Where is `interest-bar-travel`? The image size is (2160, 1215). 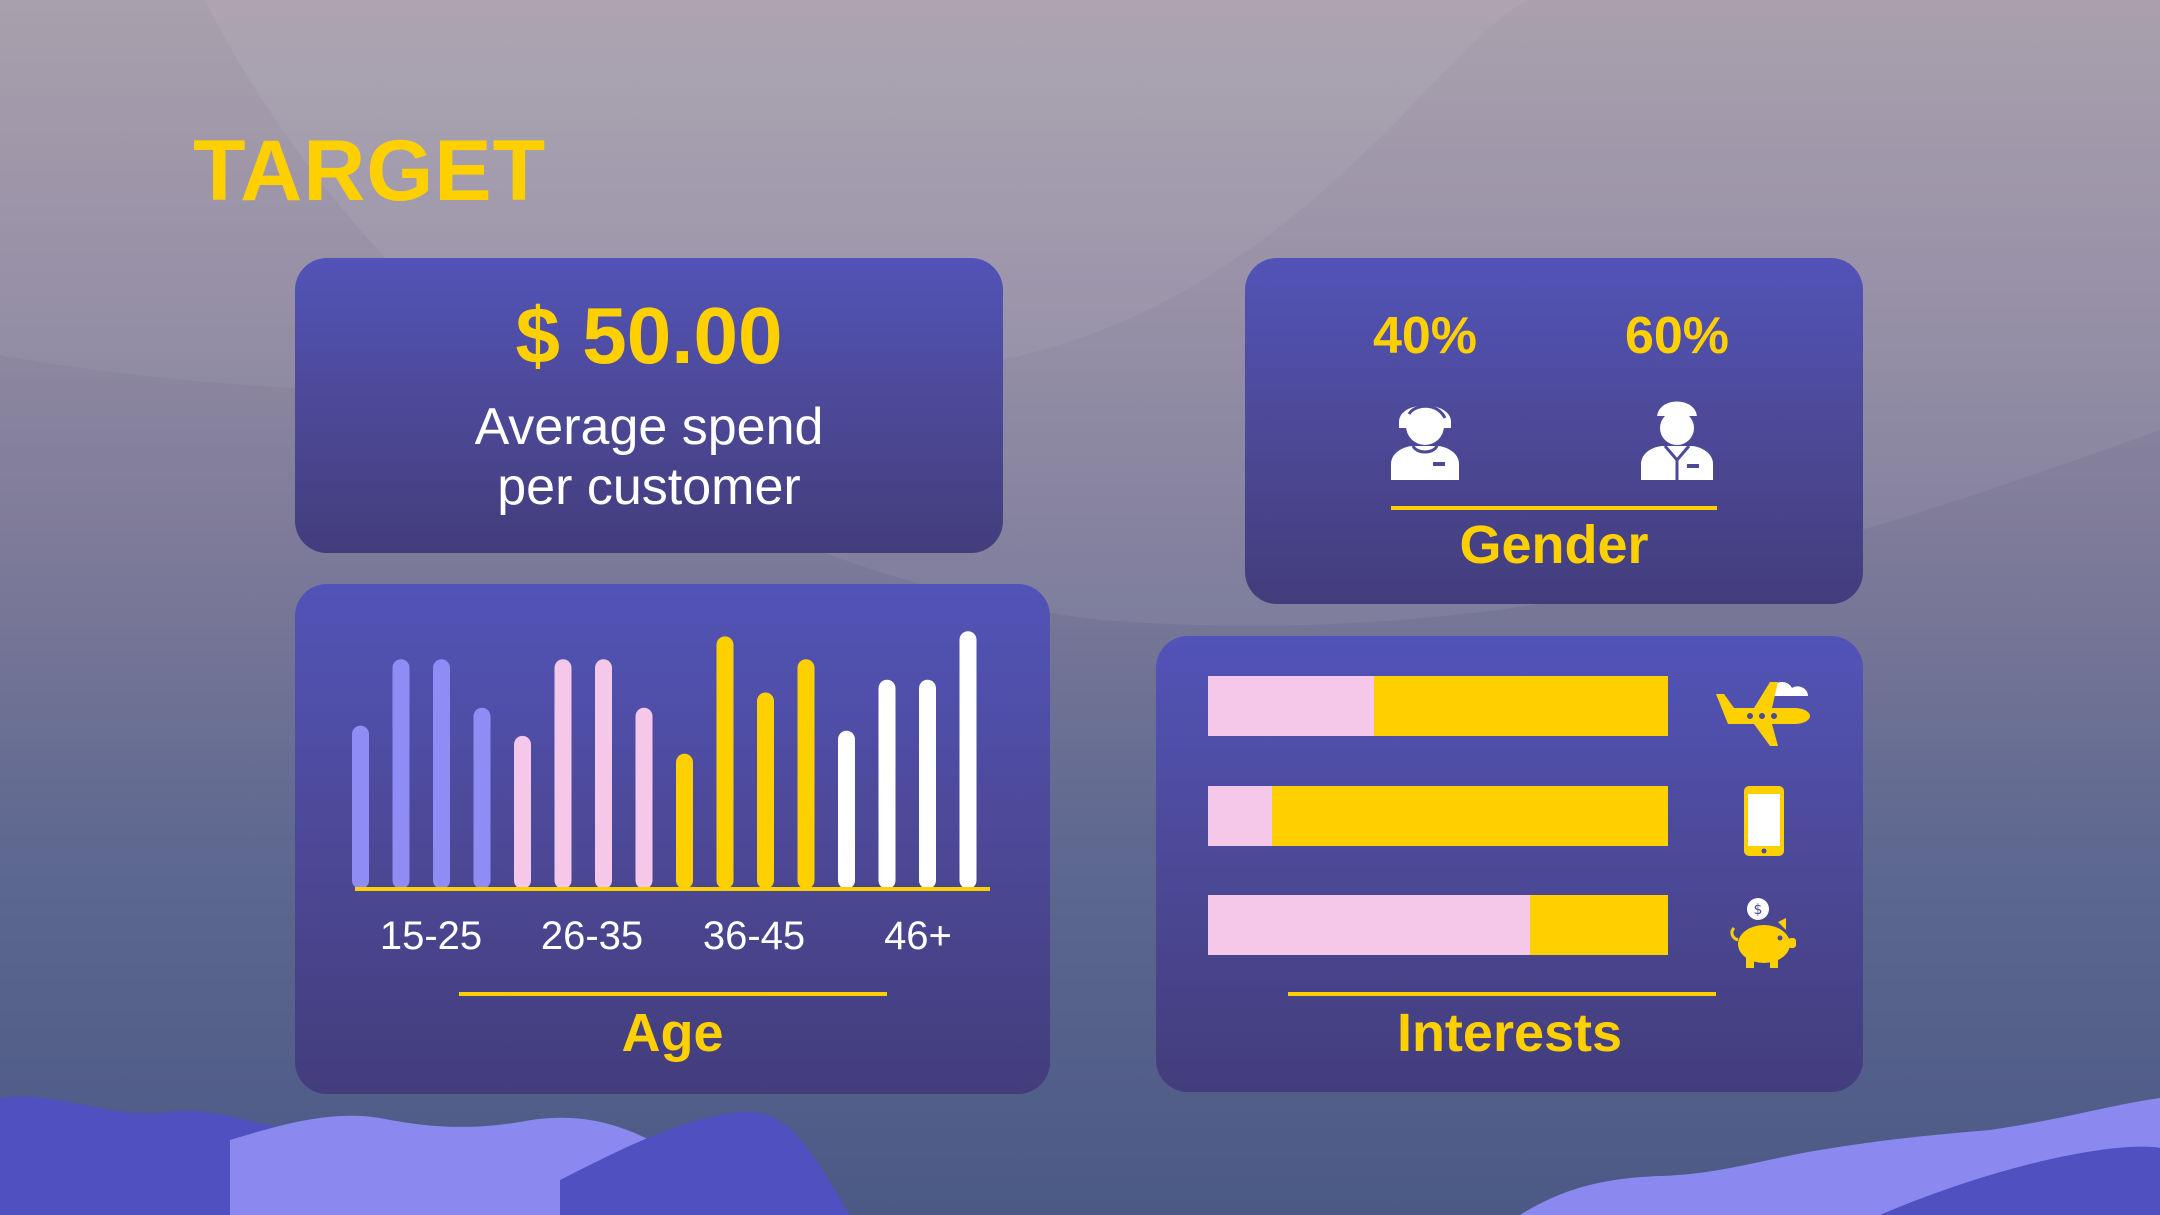 interest-bar-travel is located at coordinates (1438, 706).